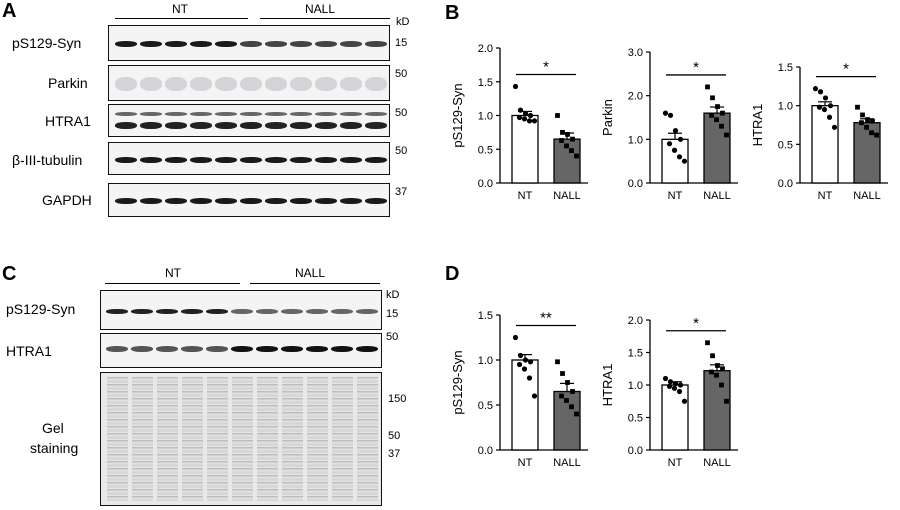  Describe the element at coordinates (173, 273) in the screenshot. I see `nt-group-label: NT` at that location.